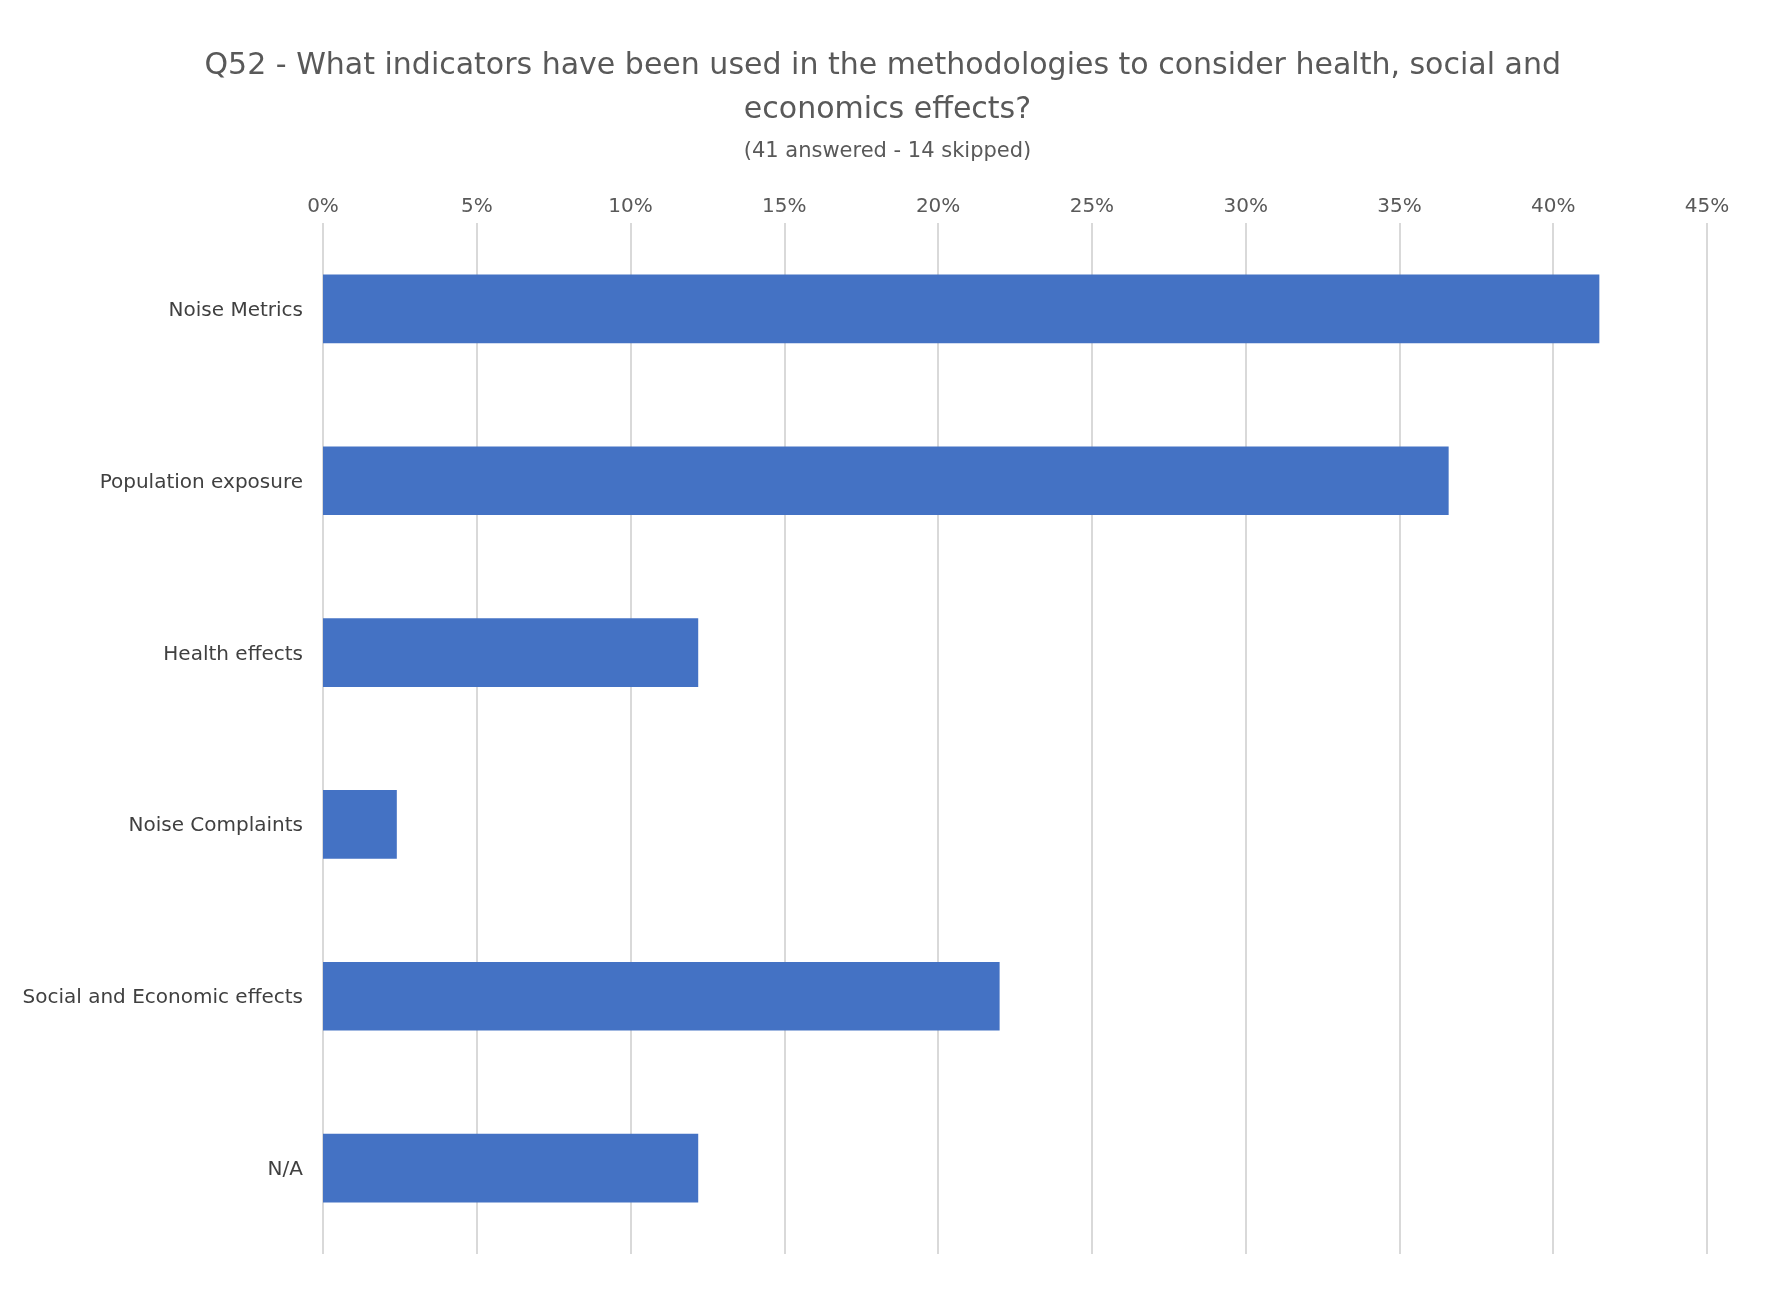 This screenshot has height=1290, width=1775. What do you see at coordinates (201, 480) in the screenshot?
I see `y-tick-label: Population exposure` at bounding box center [201, 480].